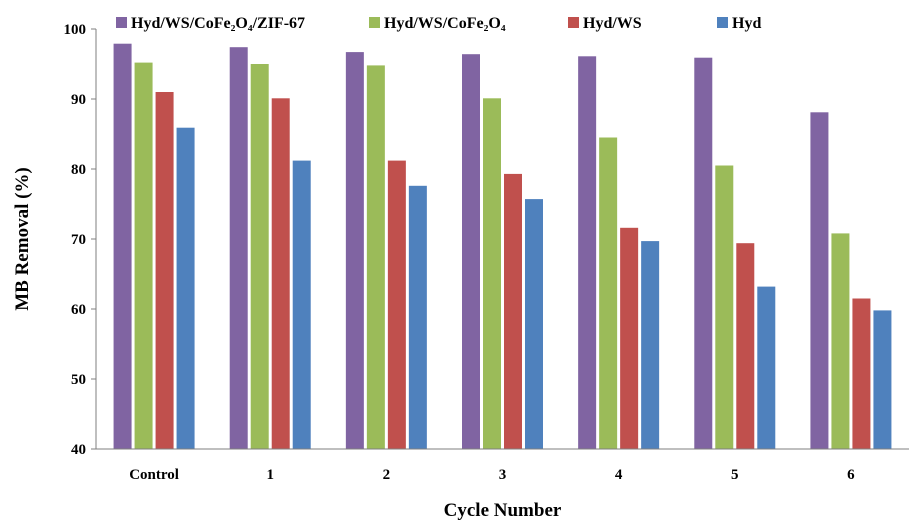  Describe the element at coordinates (387, 475) in the screenshot. I see `x-tick-label: 2` at that location.